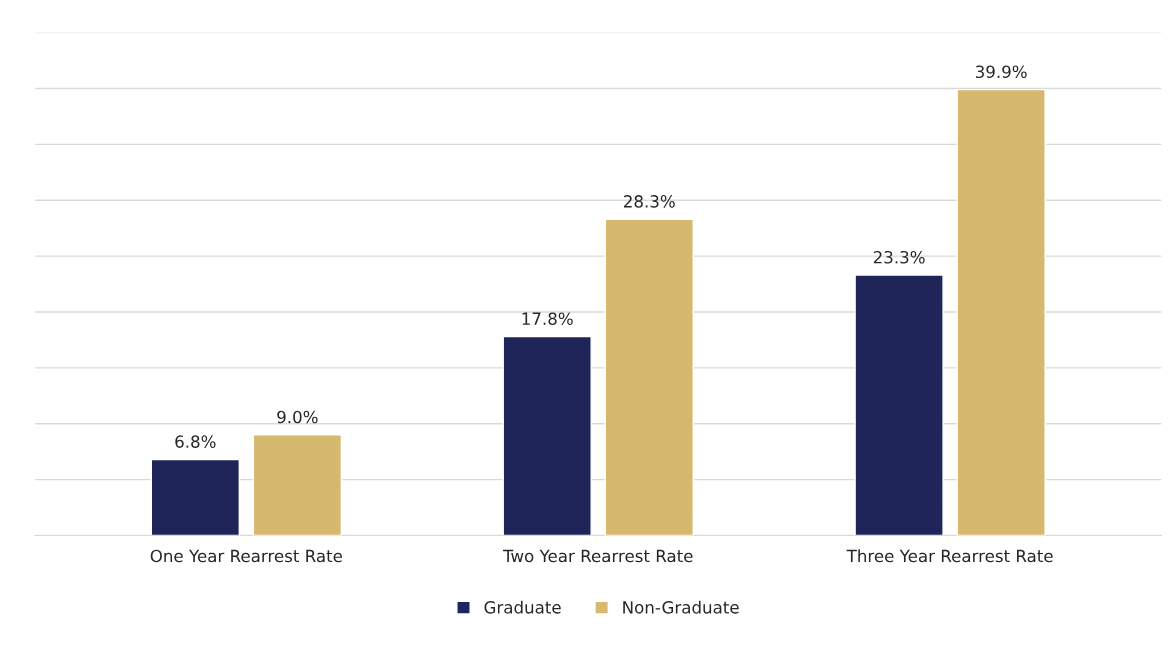 Image resolution: width=1173 pixels, height=653 pixels. I want to click on data-label: 28.3%, so click(649, 201).